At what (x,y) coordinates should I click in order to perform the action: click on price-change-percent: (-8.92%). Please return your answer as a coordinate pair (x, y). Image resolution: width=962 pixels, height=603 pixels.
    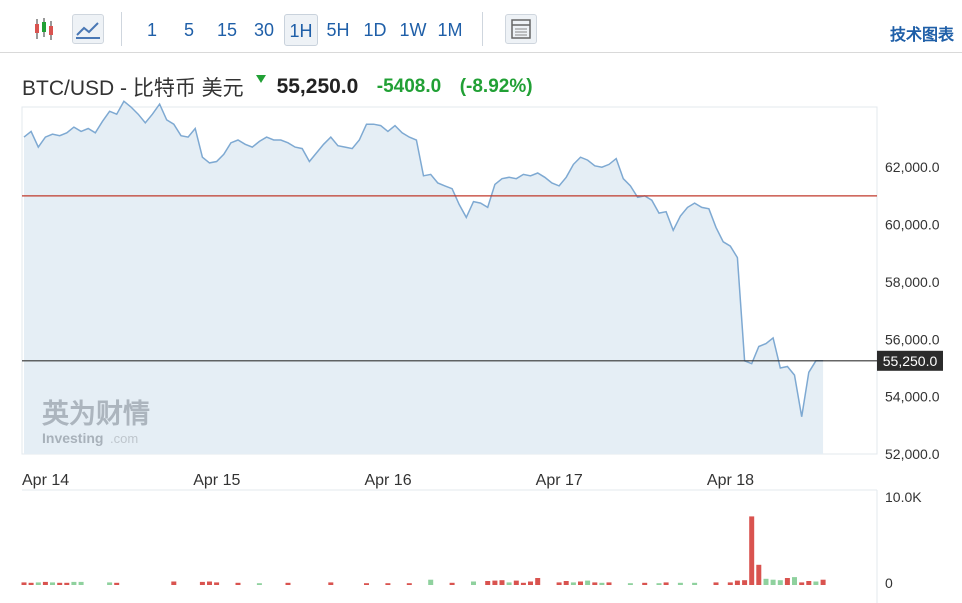
    Looking at the image, I should click on (496, 86).